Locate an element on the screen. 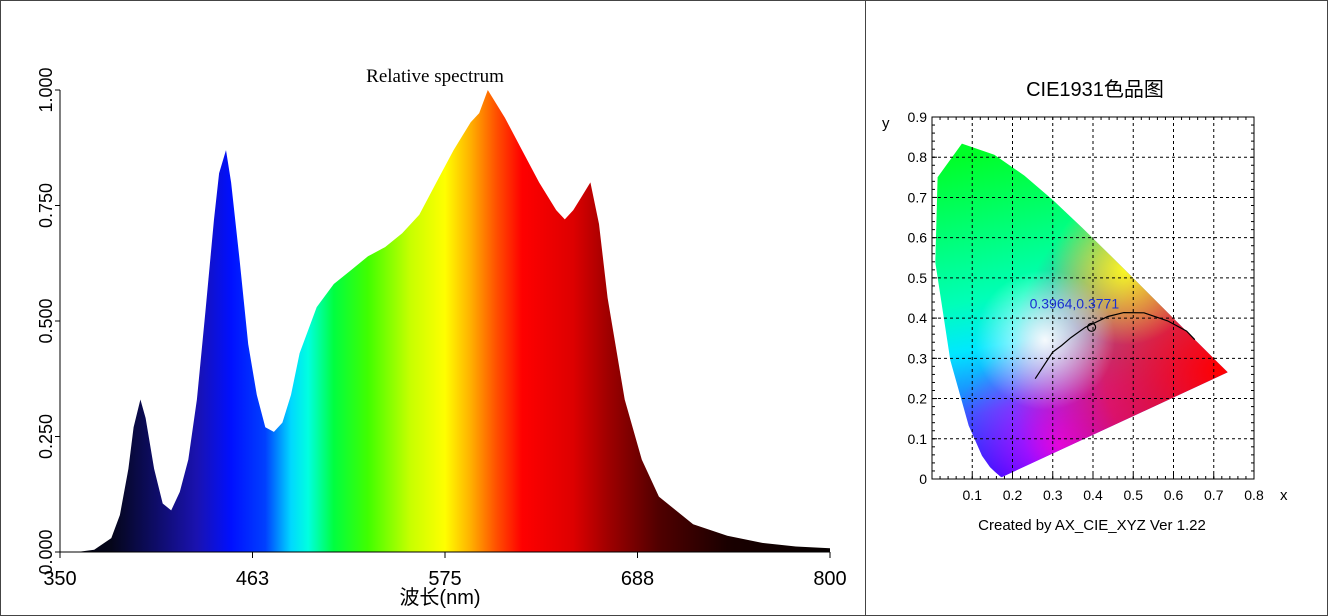  cie-y-tick-label: 0.6 is located at coordinates (918, 238).